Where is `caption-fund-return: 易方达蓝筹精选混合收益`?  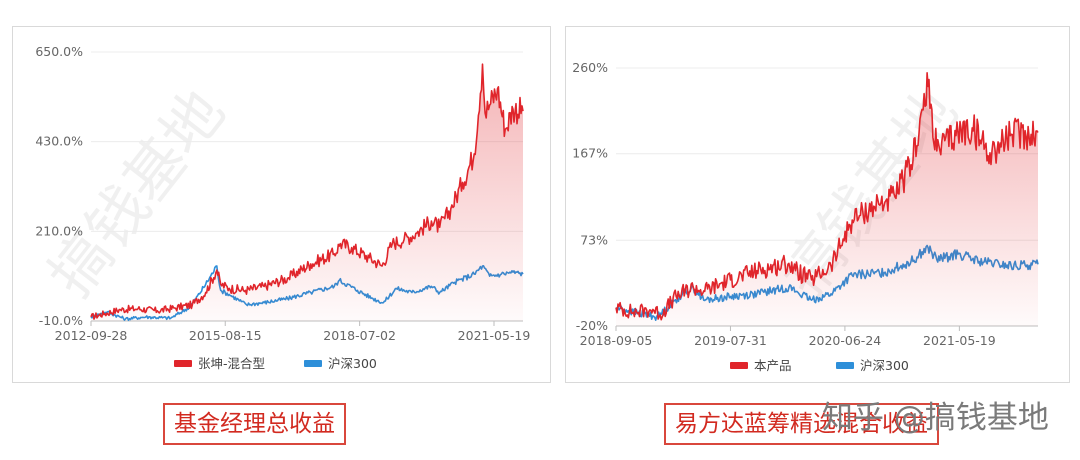
caption-fund-return: 易方达蓝筹精选混合收益 is located at coordinates (801, 424).